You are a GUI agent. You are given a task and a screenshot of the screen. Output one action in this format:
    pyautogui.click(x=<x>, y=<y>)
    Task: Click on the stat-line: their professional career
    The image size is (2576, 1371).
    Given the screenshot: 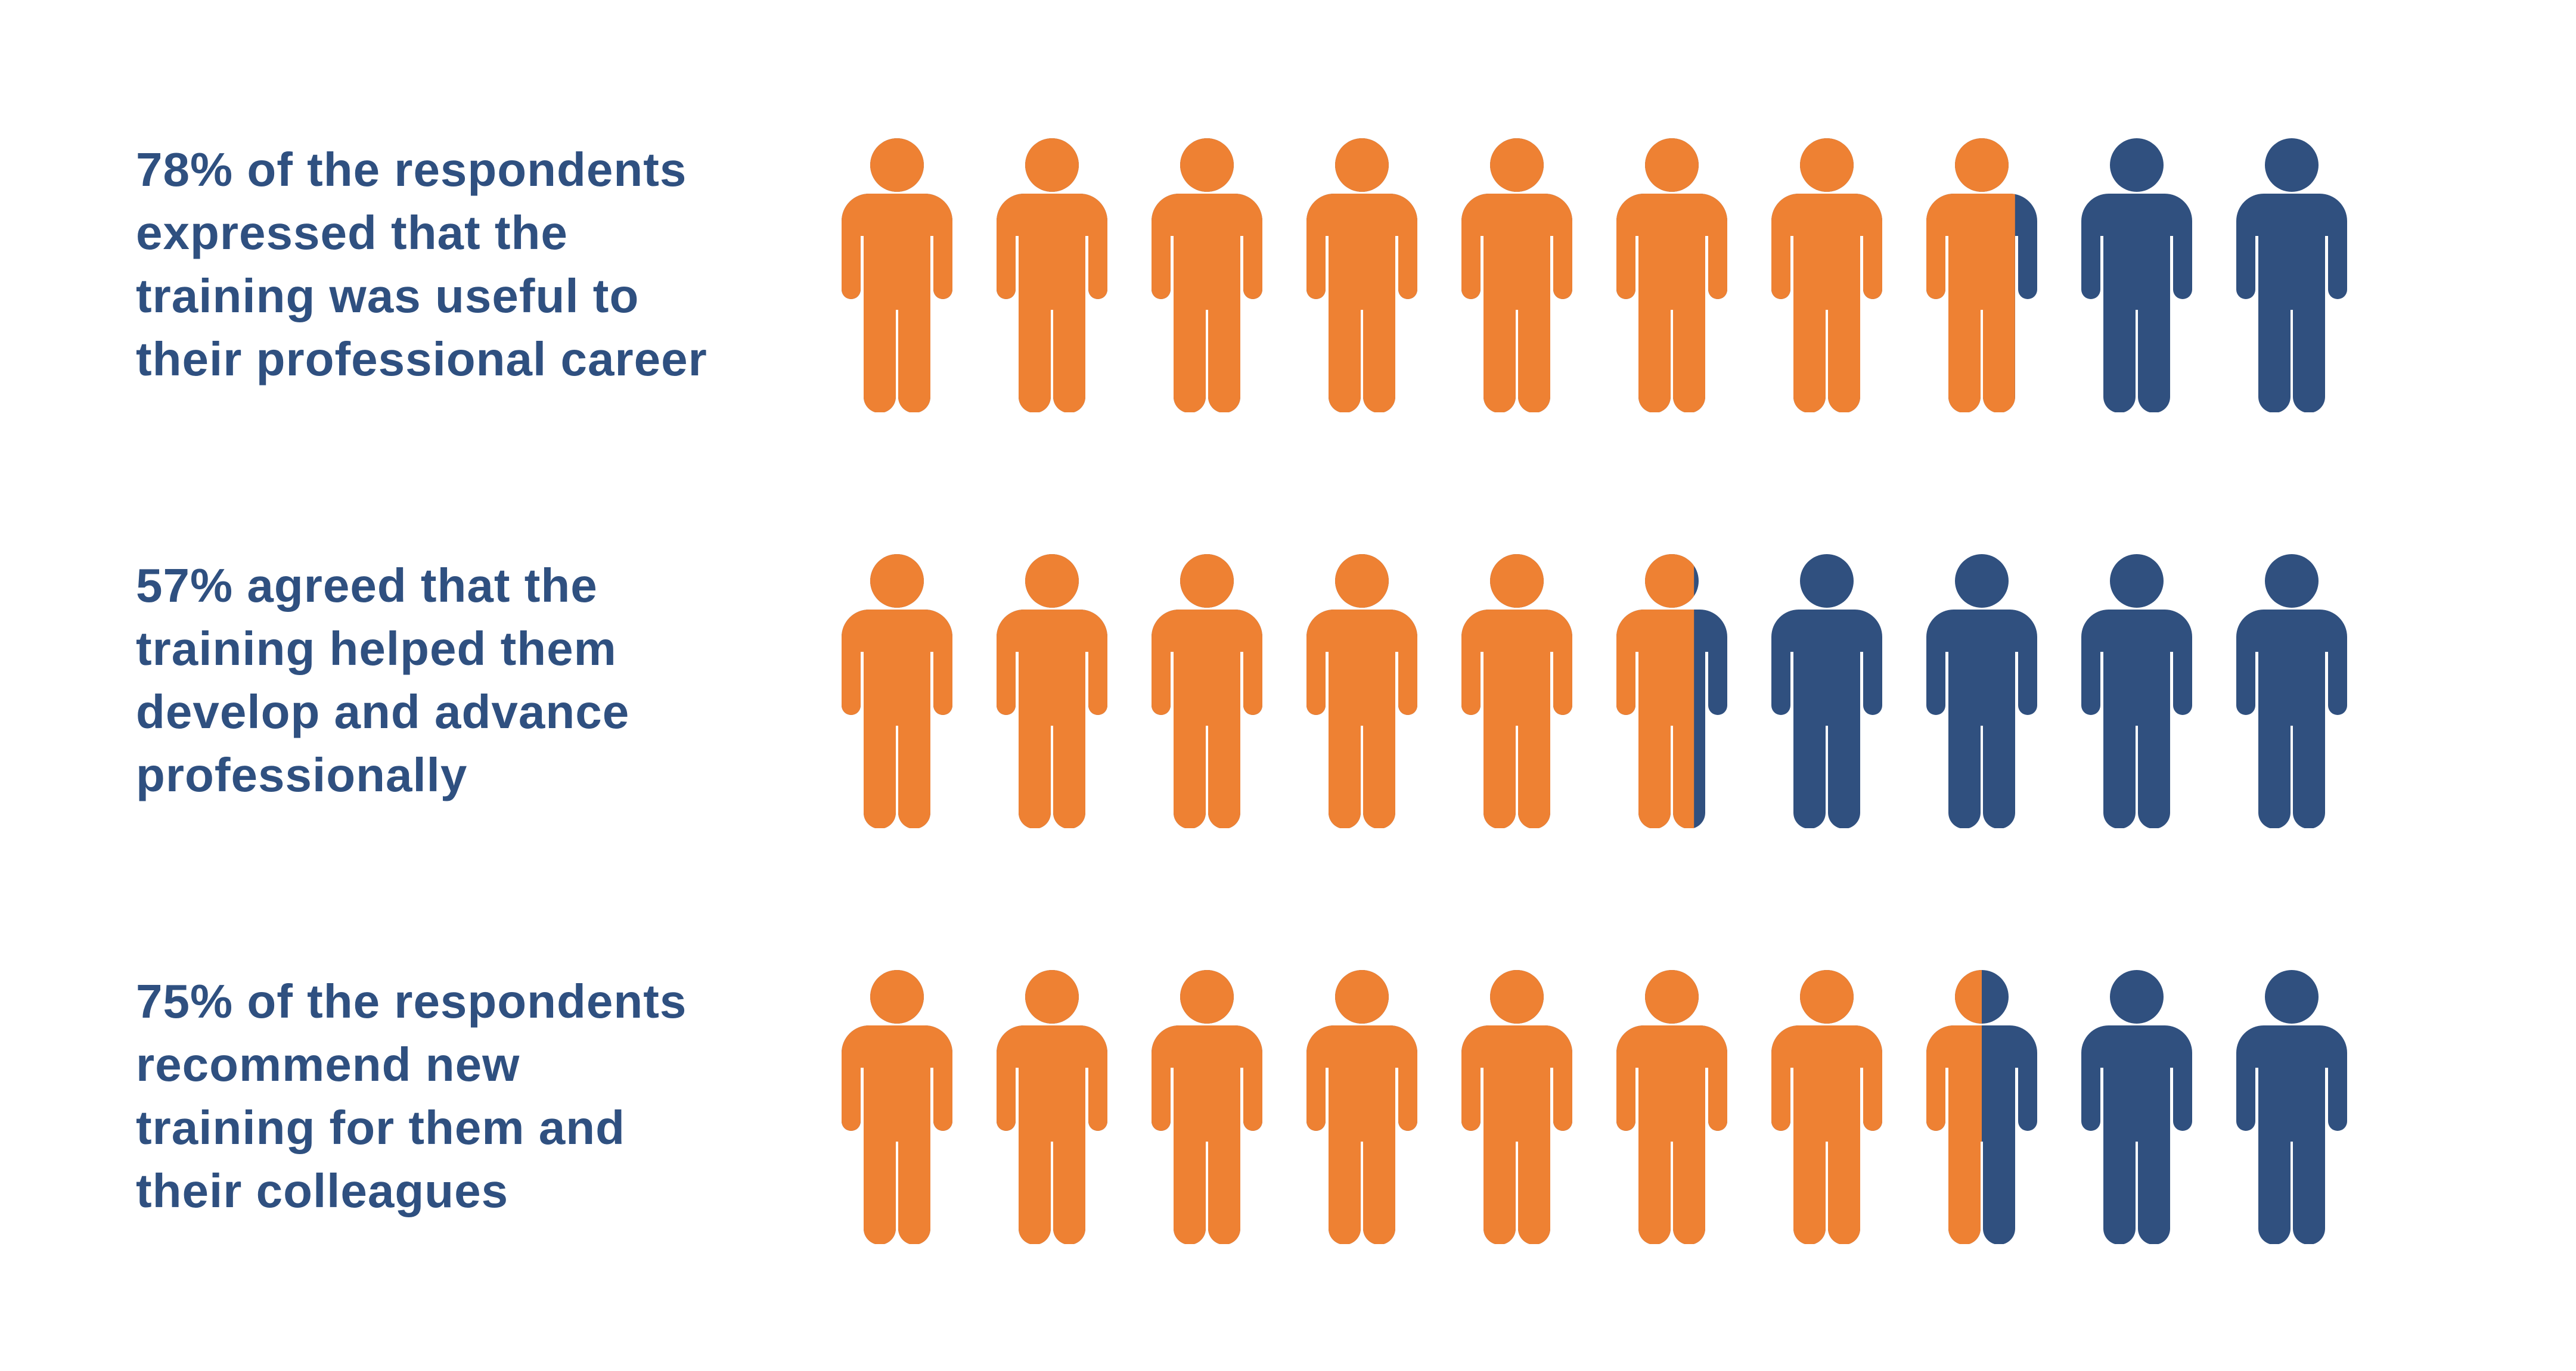 What is the action you would take?
    pyautogui.click(x=421, y=359)
    